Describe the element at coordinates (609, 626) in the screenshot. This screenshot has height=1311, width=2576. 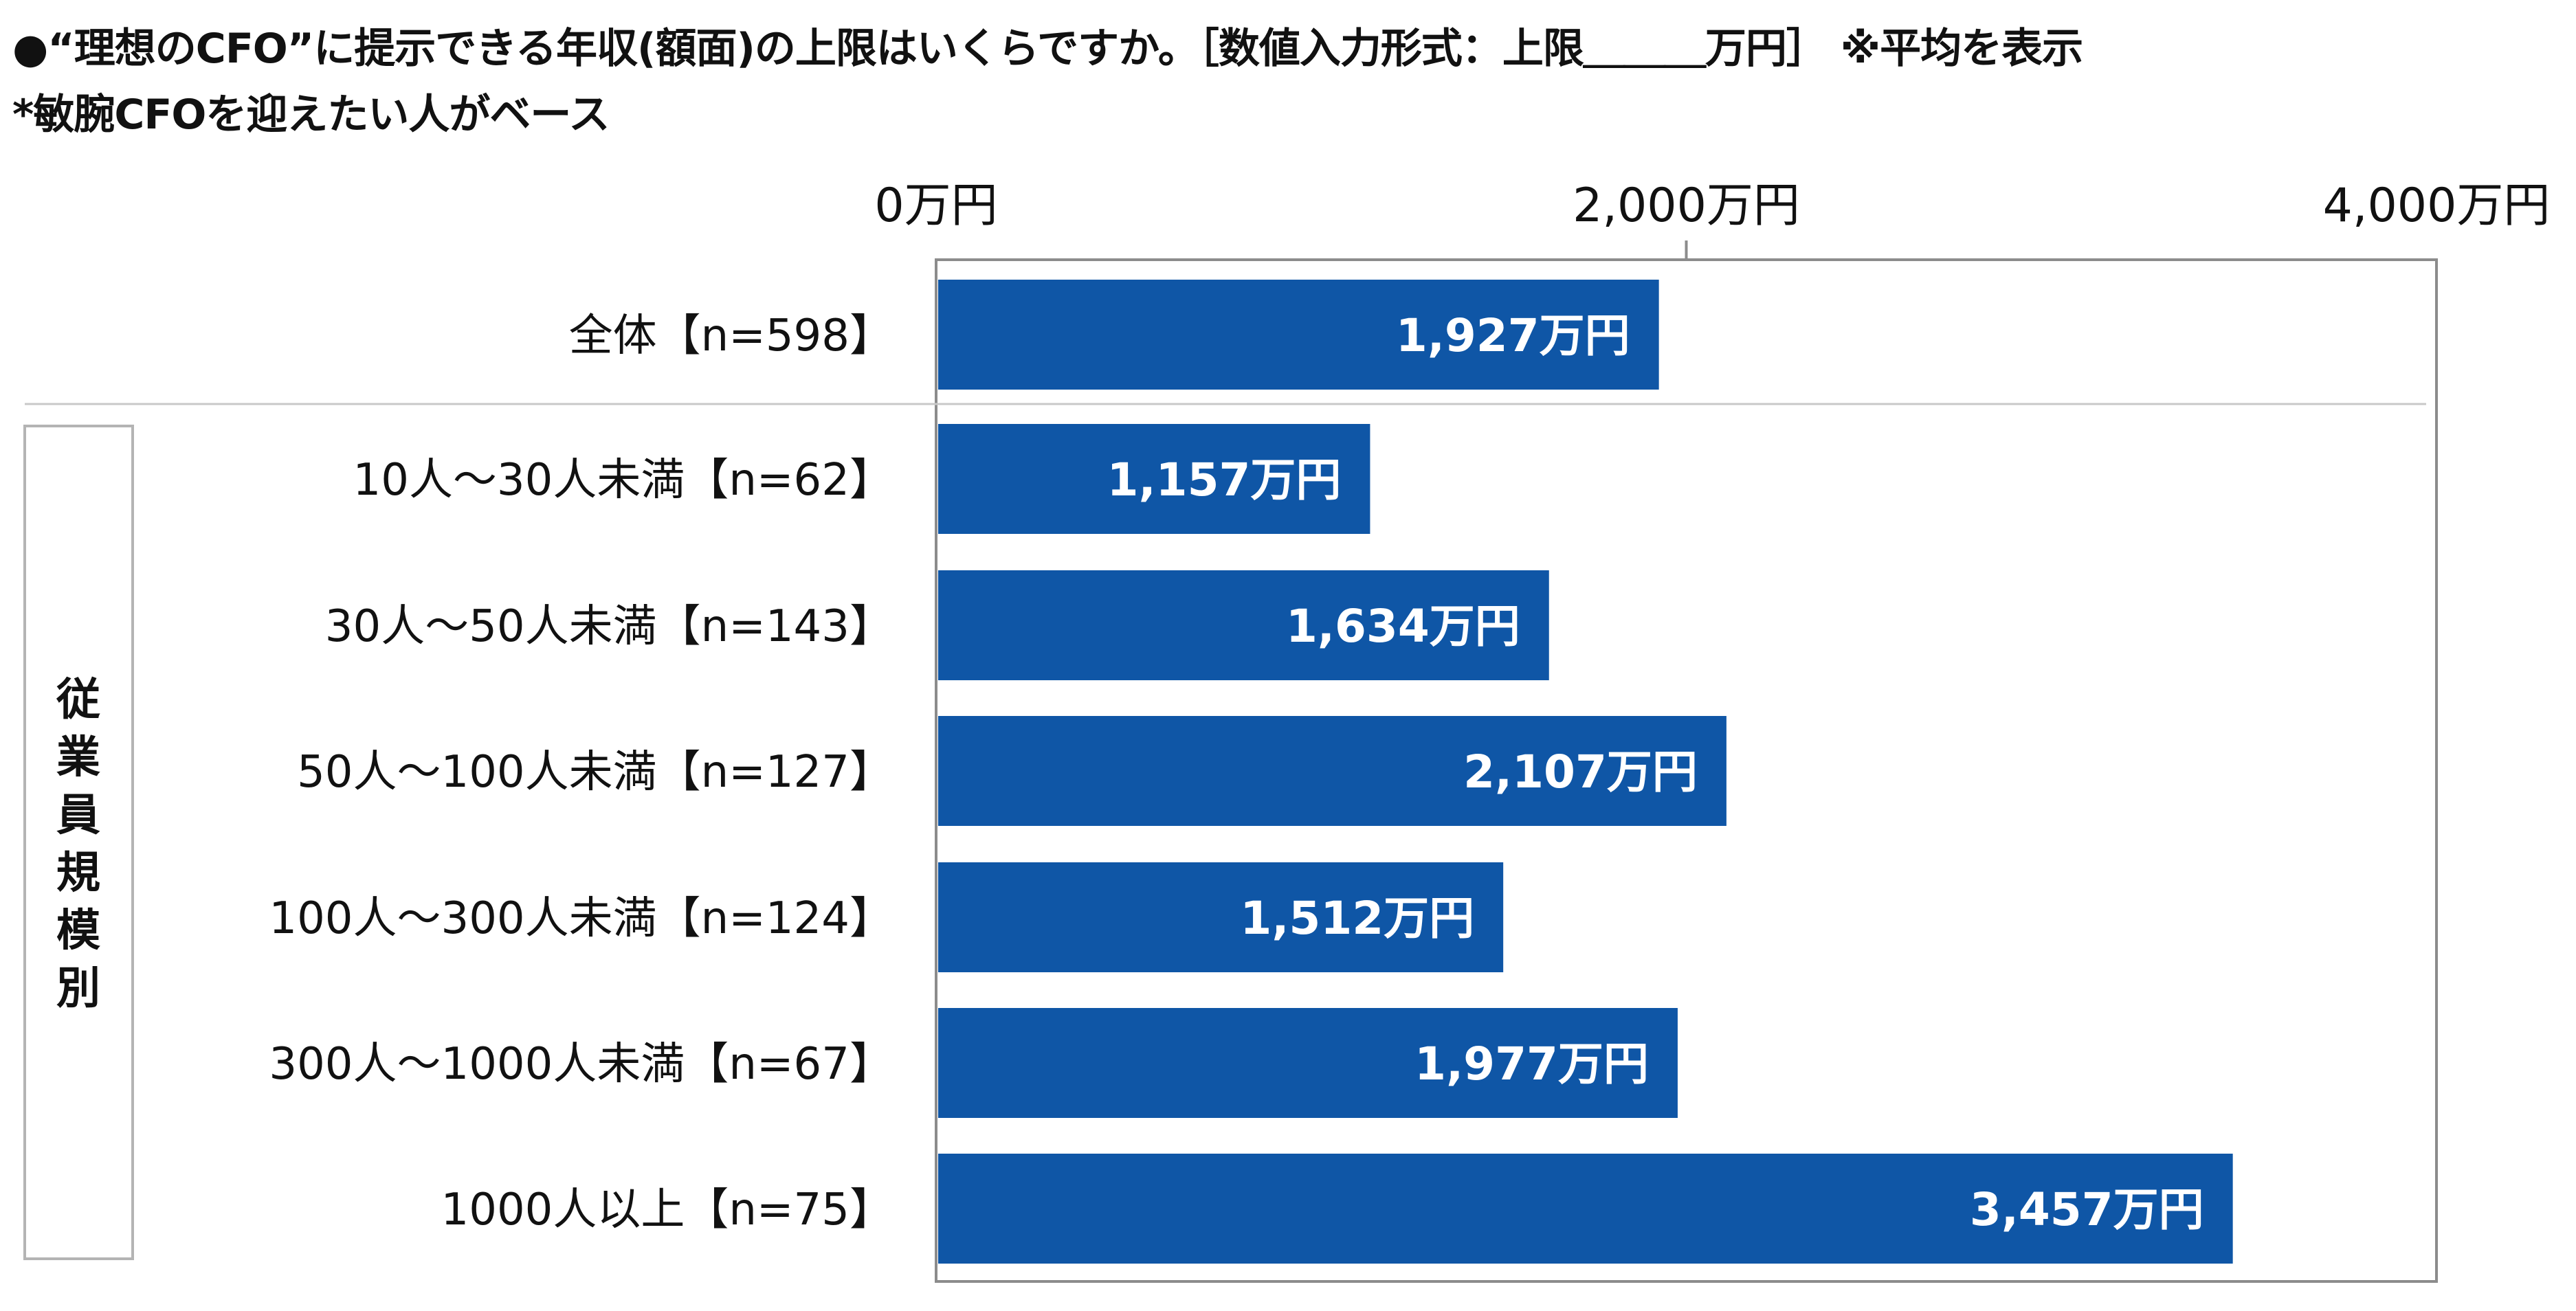
I see `category-label: 30人～50人未満【n=143】` at that location.